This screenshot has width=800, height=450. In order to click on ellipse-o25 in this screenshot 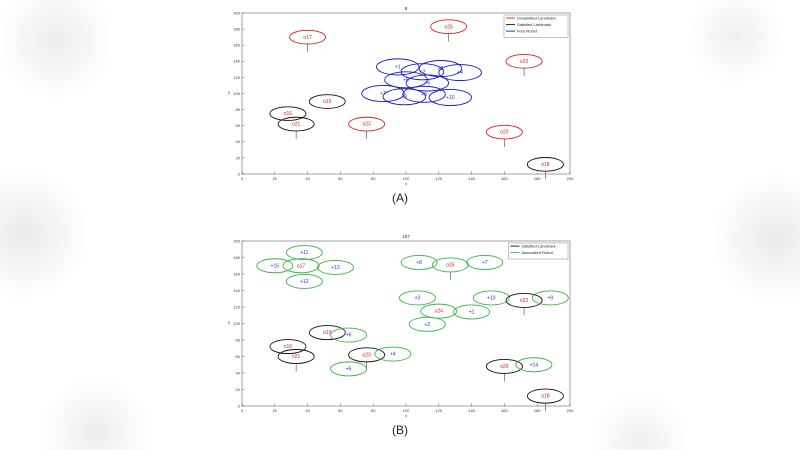, I will do `click(449, 26)`.